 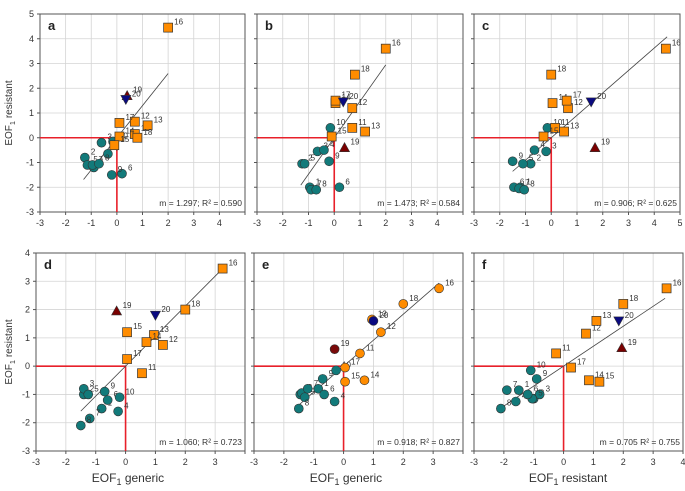 I want to click on y-tick-label: 0, so click(x=31, y=138).